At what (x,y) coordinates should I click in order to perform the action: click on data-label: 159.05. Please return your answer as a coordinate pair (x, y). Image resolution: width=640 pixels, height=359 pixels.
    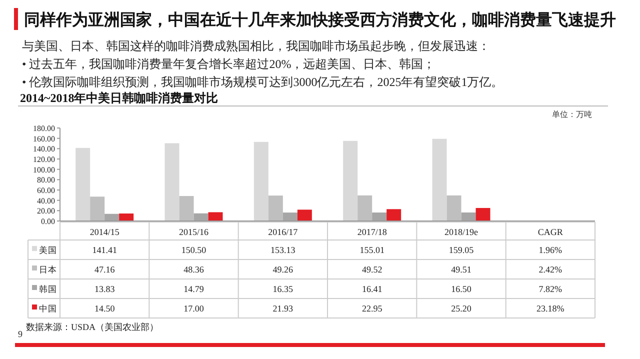
    Looking at the image, I should click on (461, 250).